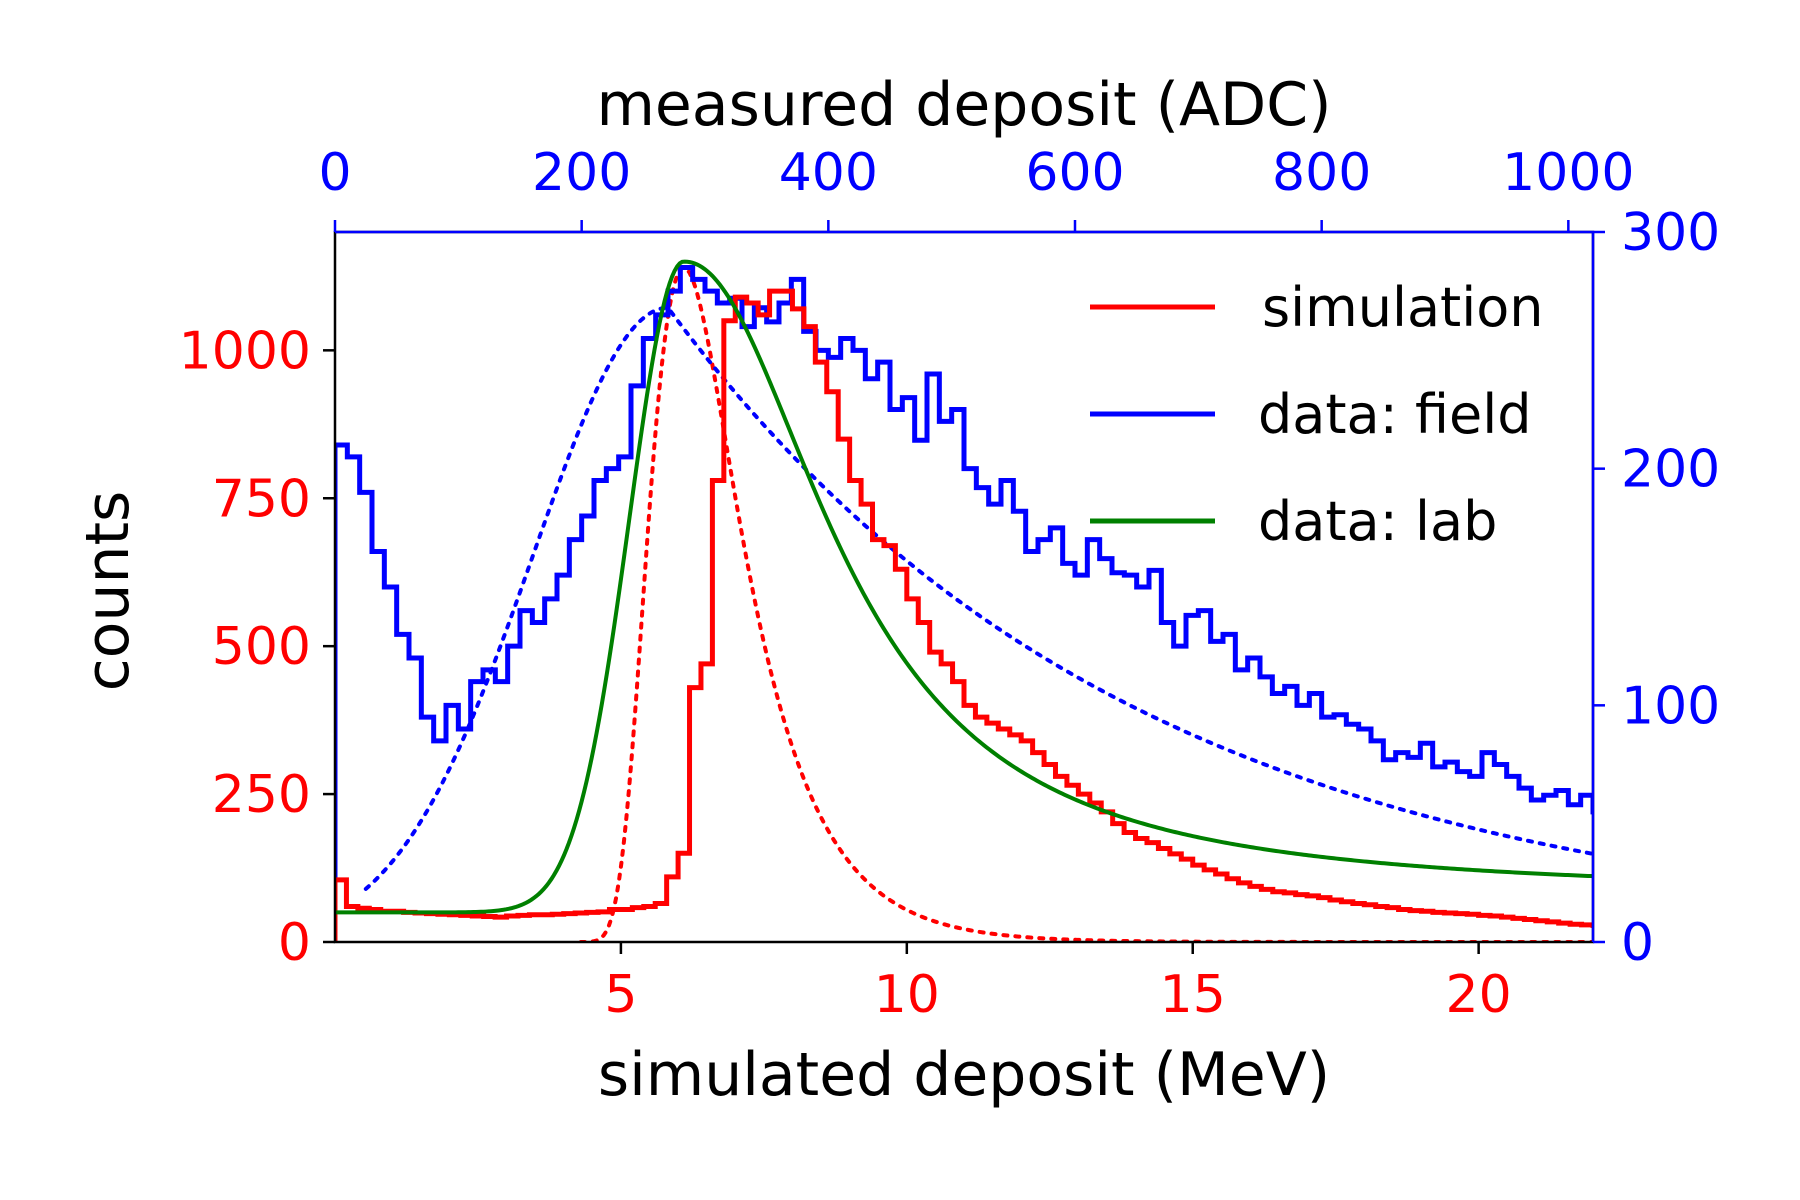 The height and width of the screenshot is (1200, 1800). I want to click on y-tick-label-right: 300, so click(1670, 233).